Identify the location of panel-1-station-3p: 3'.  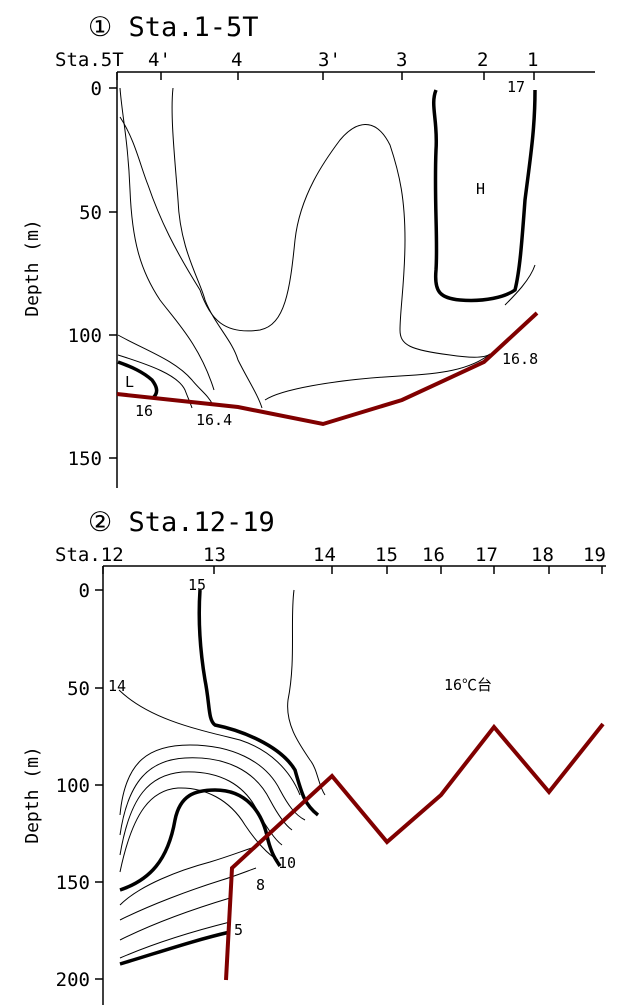
(329, 60).